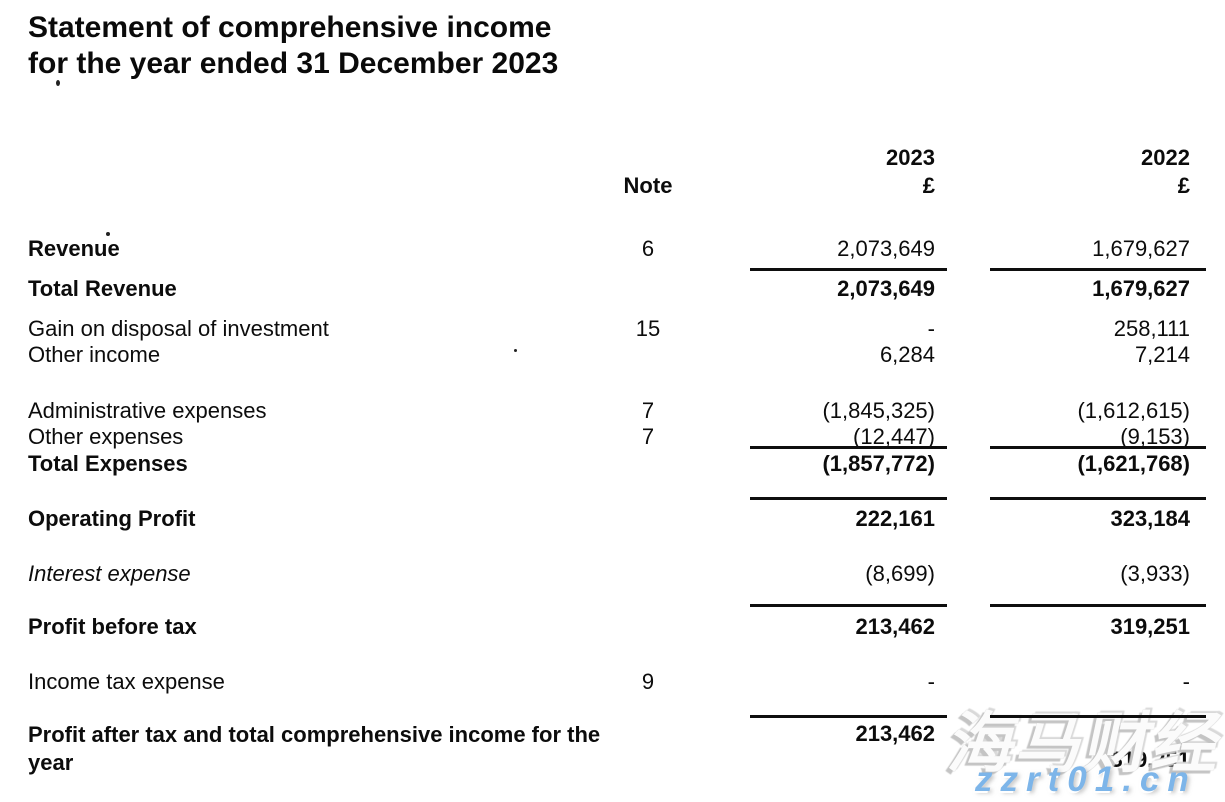 The height and width of the screenshot is (802, 1225). I want to click on table-row-interest-expense: Interest expense (8,699) (3,933), so click(618, 574).